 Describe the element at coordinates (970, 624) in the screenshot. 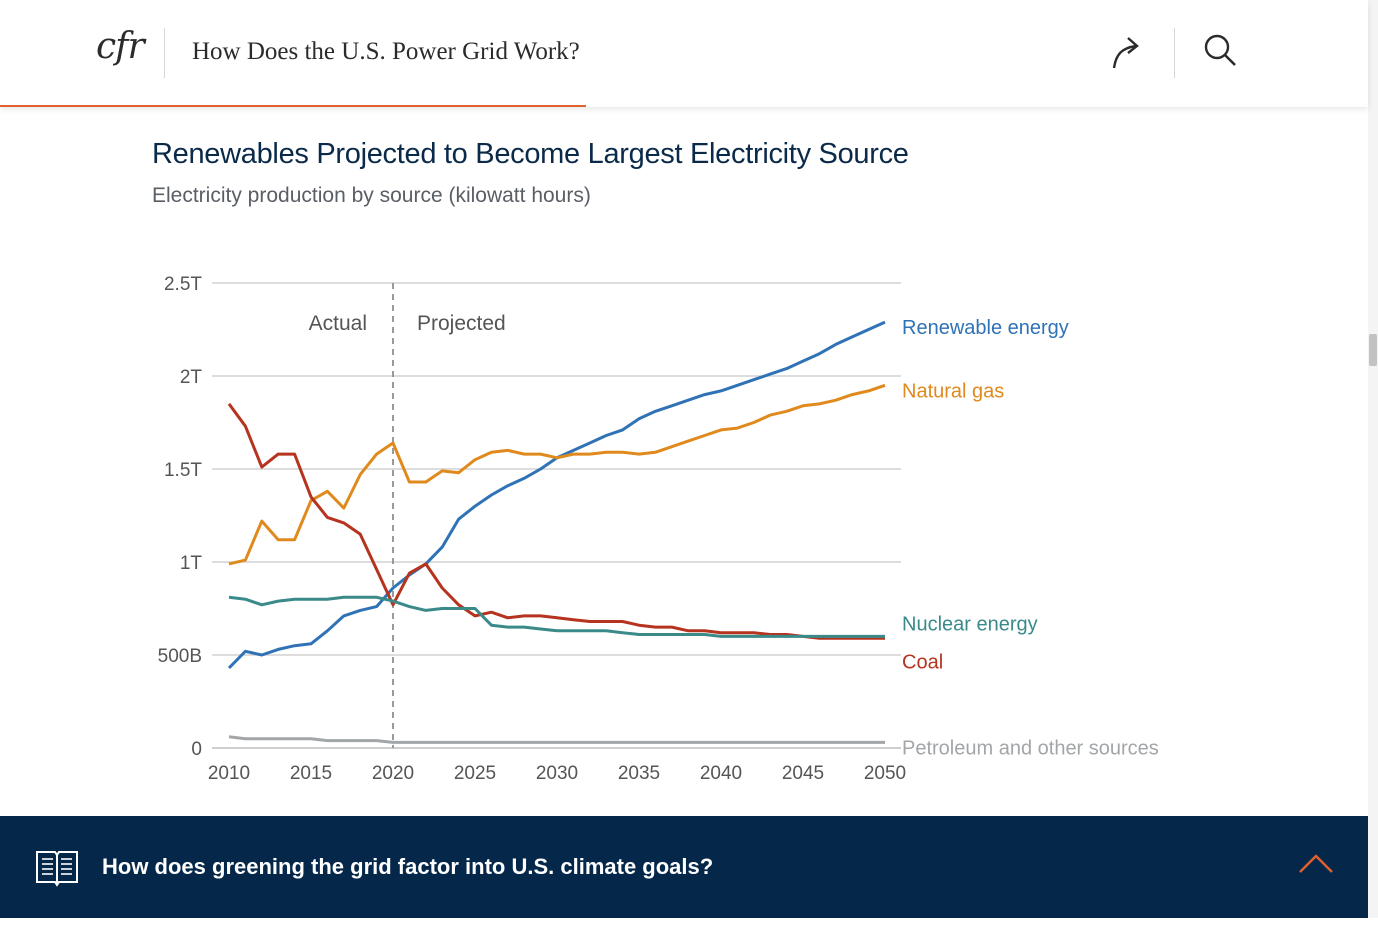

I see `series-label-nuclear-energy: Nuclear energy` at that location.